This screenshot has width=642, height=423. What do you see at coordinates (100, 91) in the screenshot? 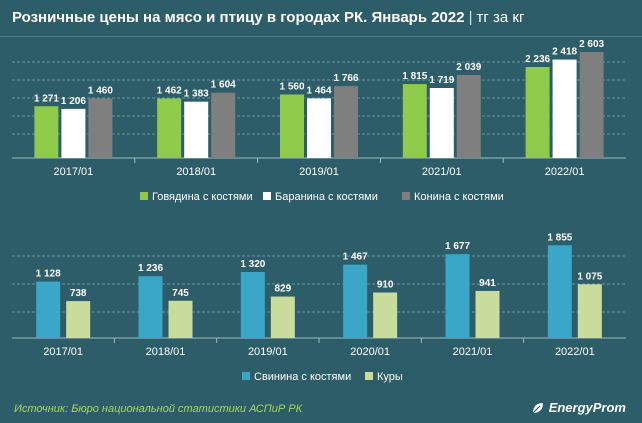
I see `data-label: 1 460` at bounding box center [100, 91].